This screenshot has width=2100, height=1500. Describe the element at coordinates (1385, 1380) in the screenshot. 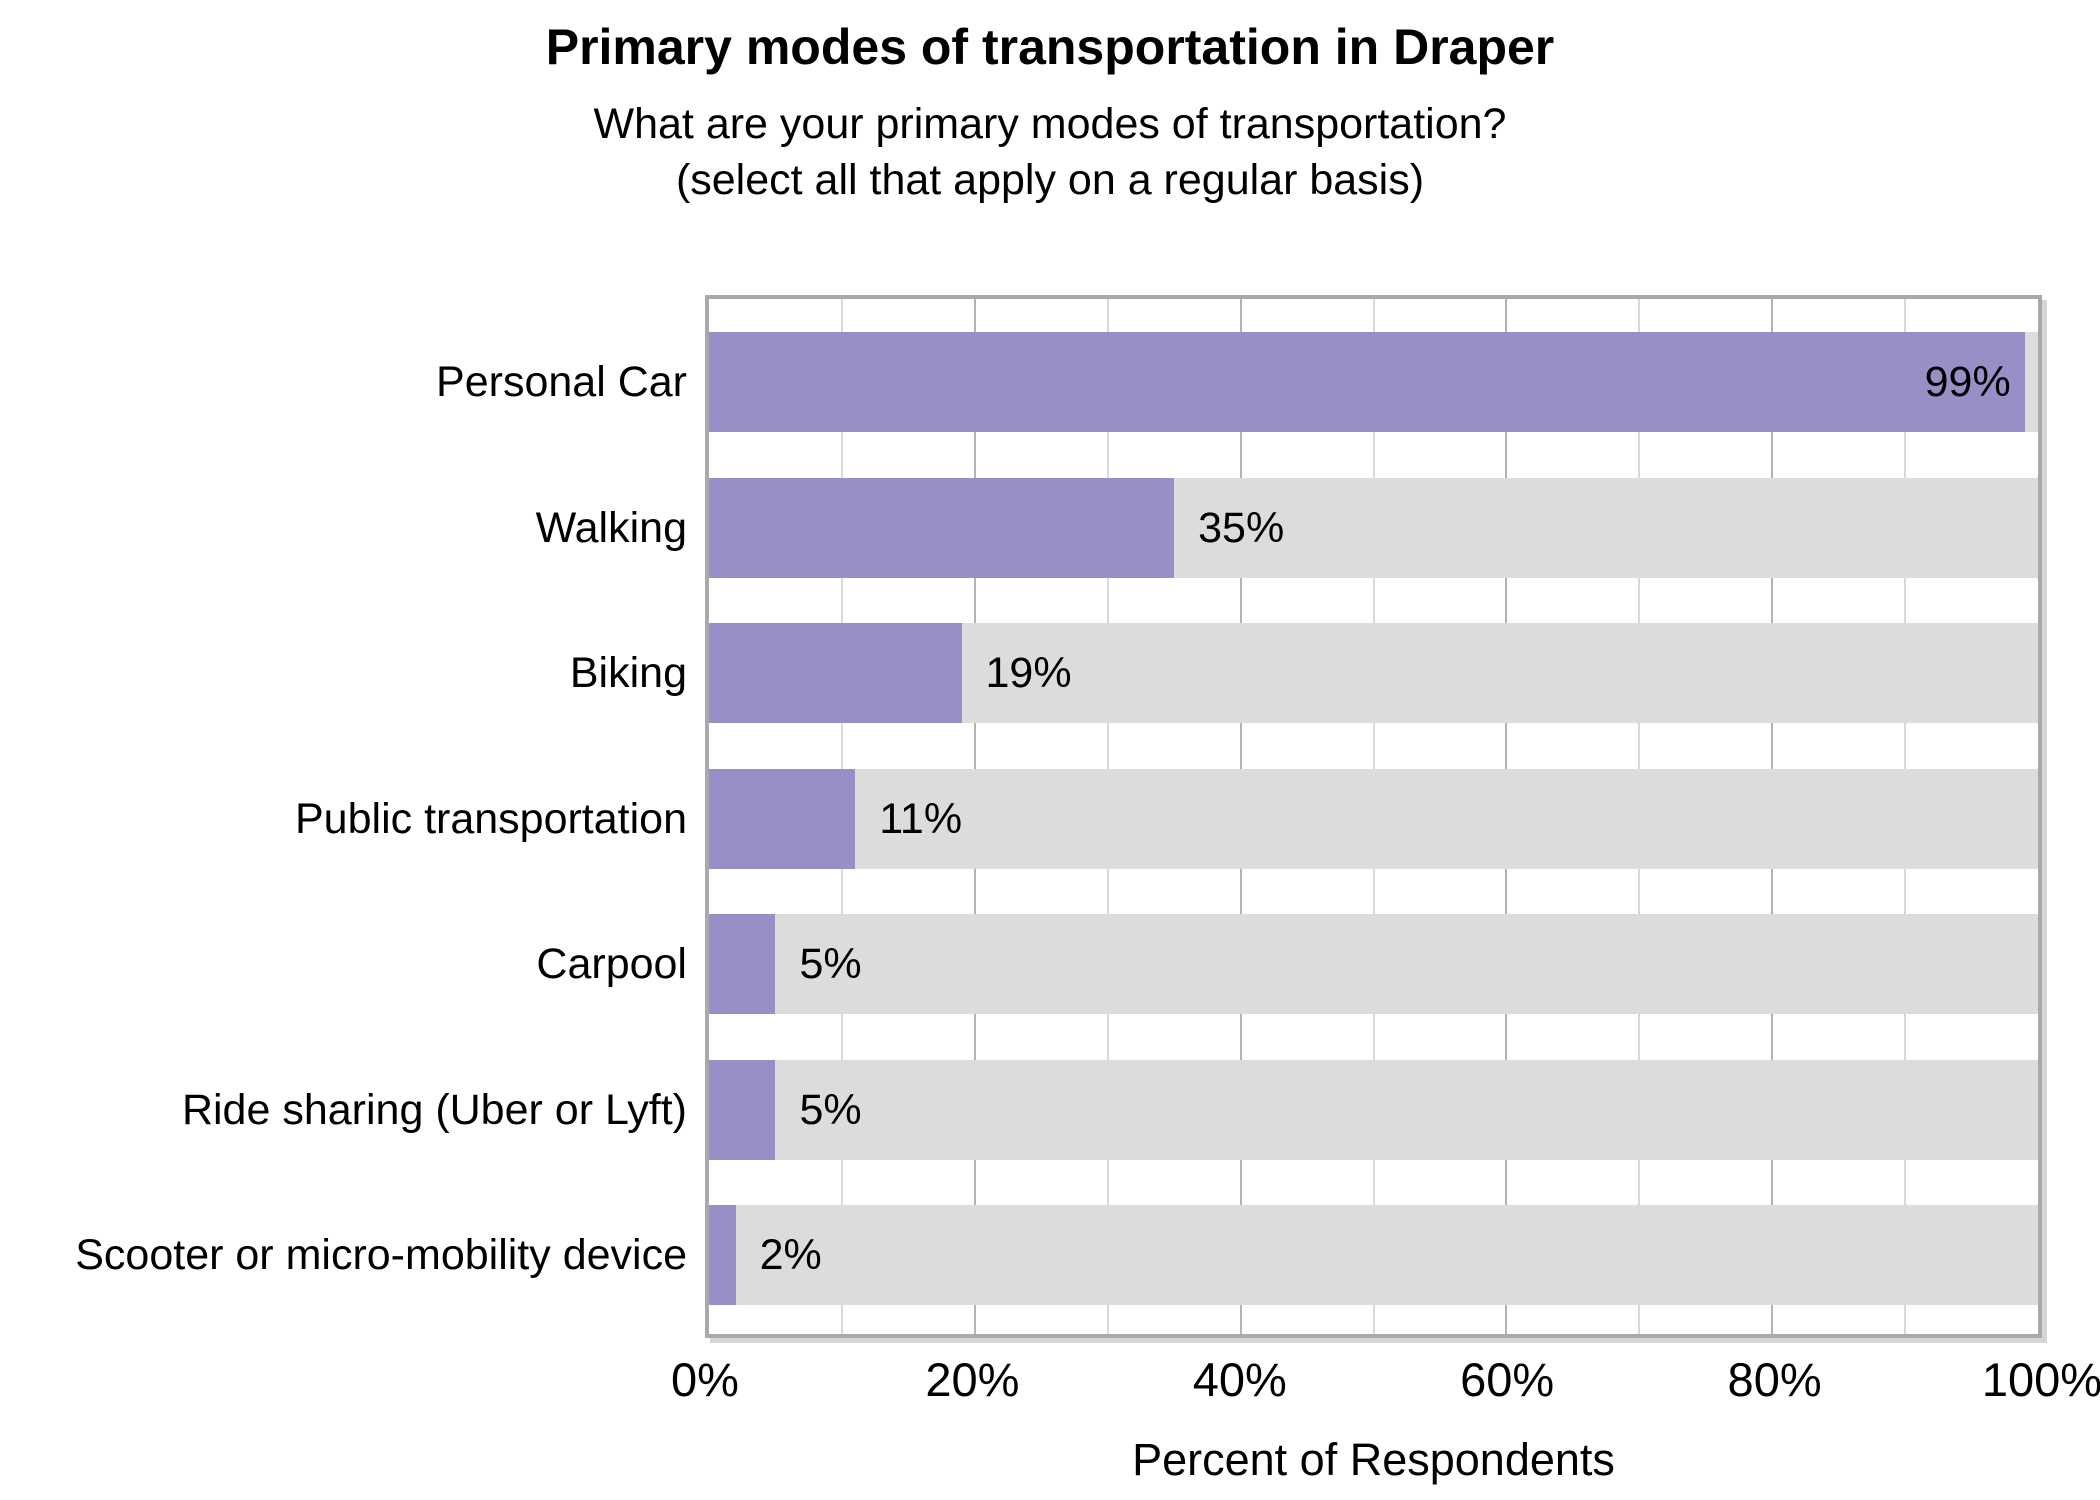

I see `x-axis-tick-labels: 0% 20% 40% 60% 80% 100%` at that location.